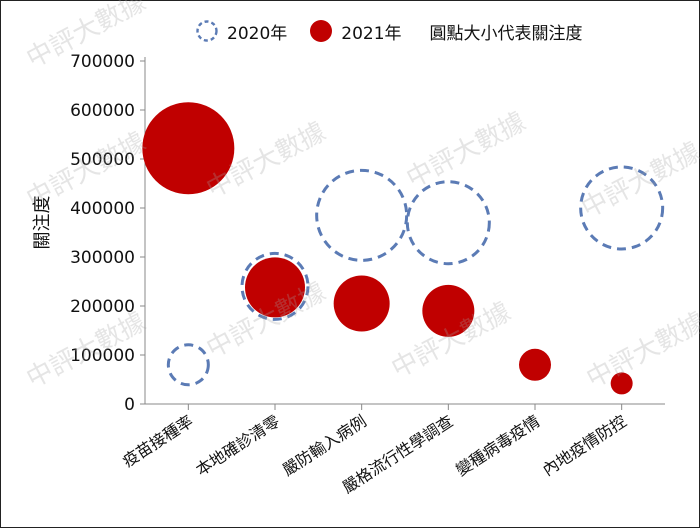  I want to click on x-tick-label: 變種病毒疫情, so click(497, 445).